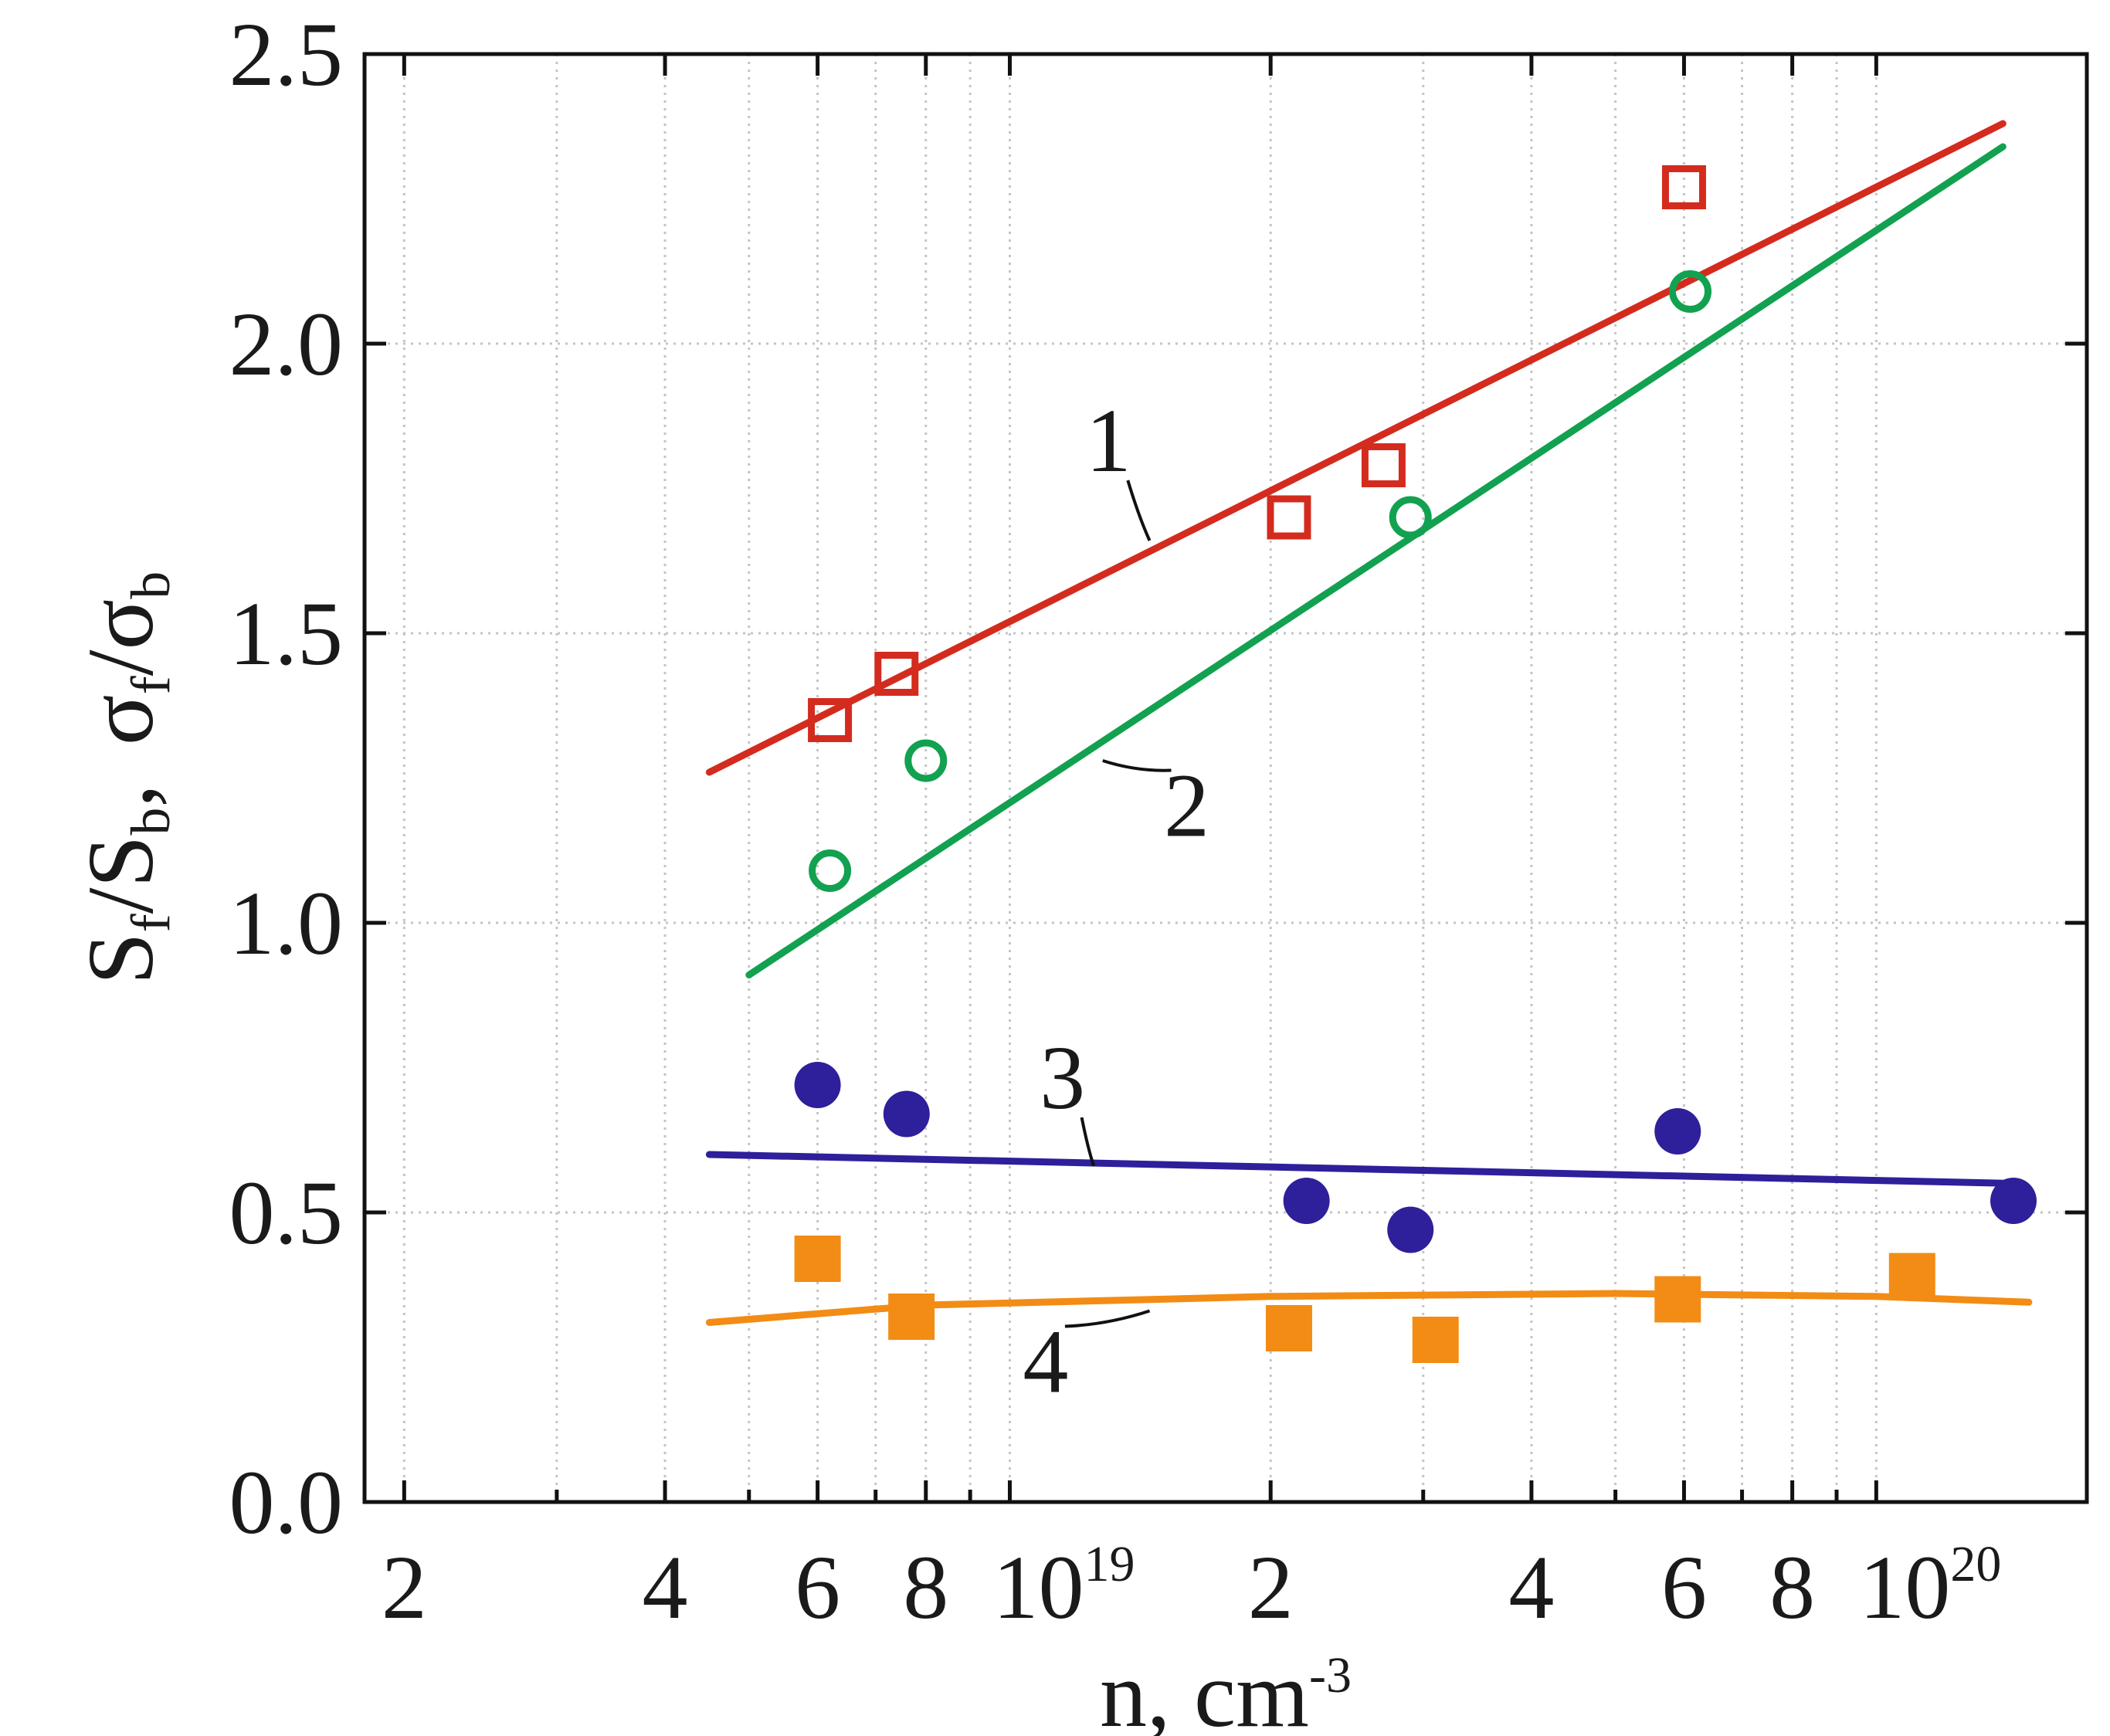  Describe the element at coordinates (121, 796) in the screenshot. I see `y-title-comma: ,` at that location.